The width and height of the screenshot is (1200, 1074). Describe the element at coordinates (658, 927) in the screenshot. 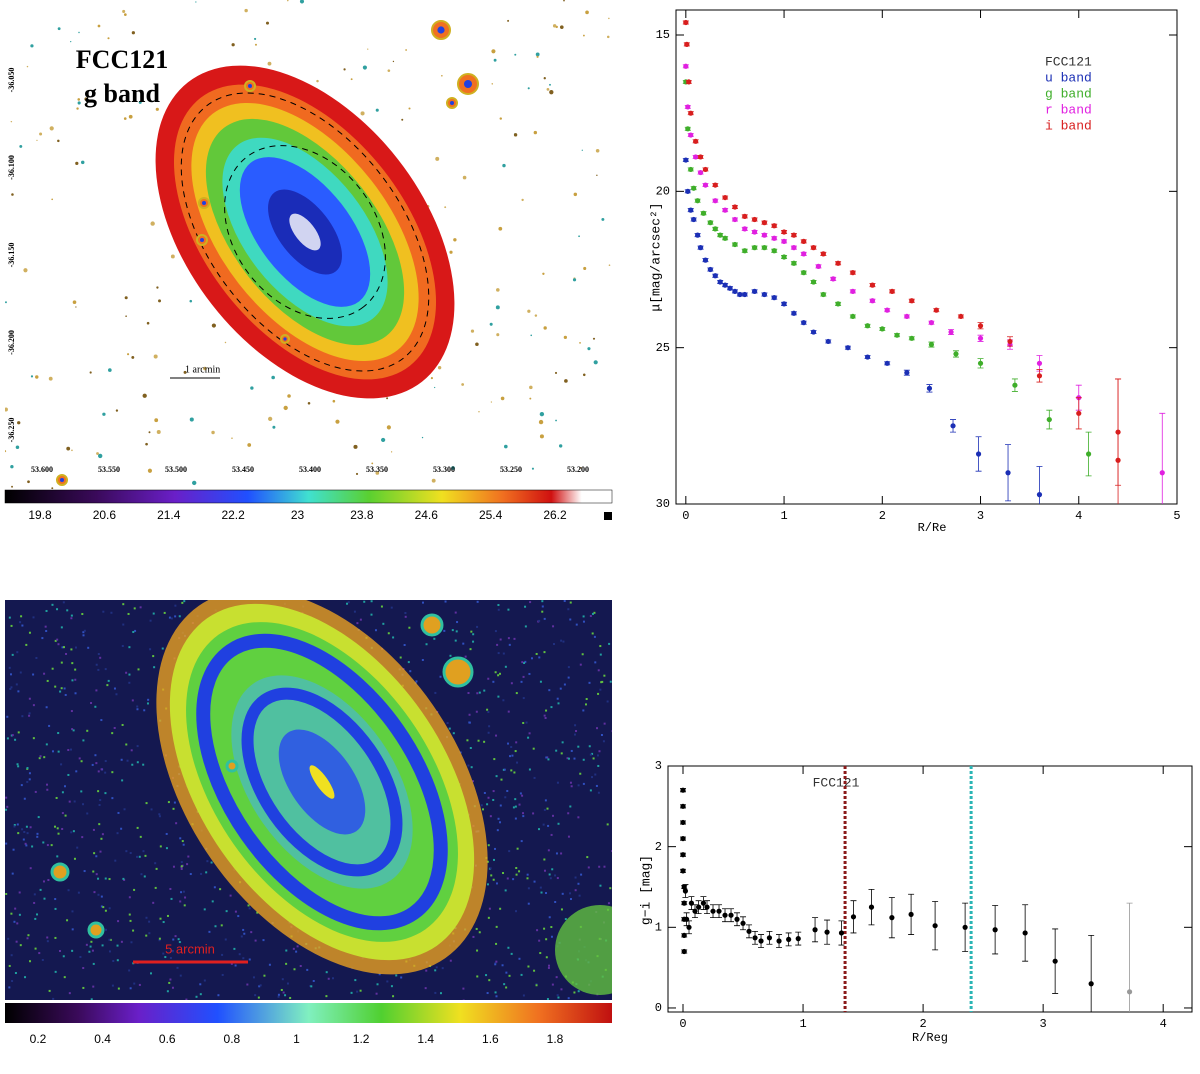

I see `y-tick-label: 1` at that location.